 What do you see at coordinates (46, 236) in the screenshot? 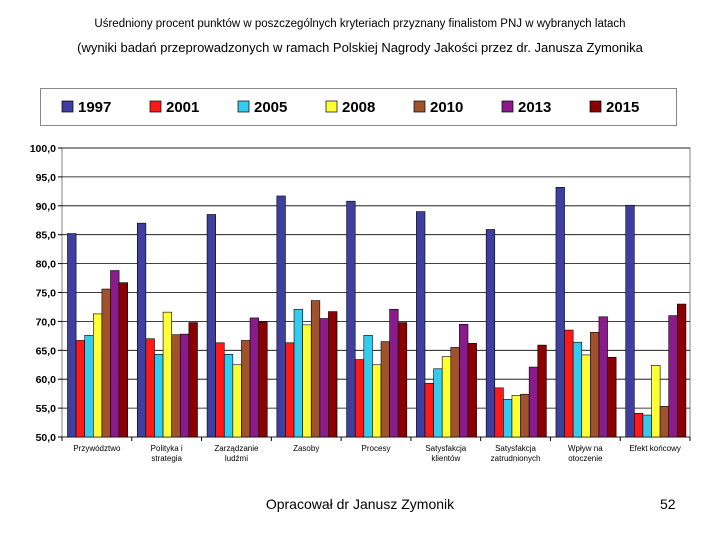
I see `y-tick-label: 85,0` at bounding box center [46, 236].